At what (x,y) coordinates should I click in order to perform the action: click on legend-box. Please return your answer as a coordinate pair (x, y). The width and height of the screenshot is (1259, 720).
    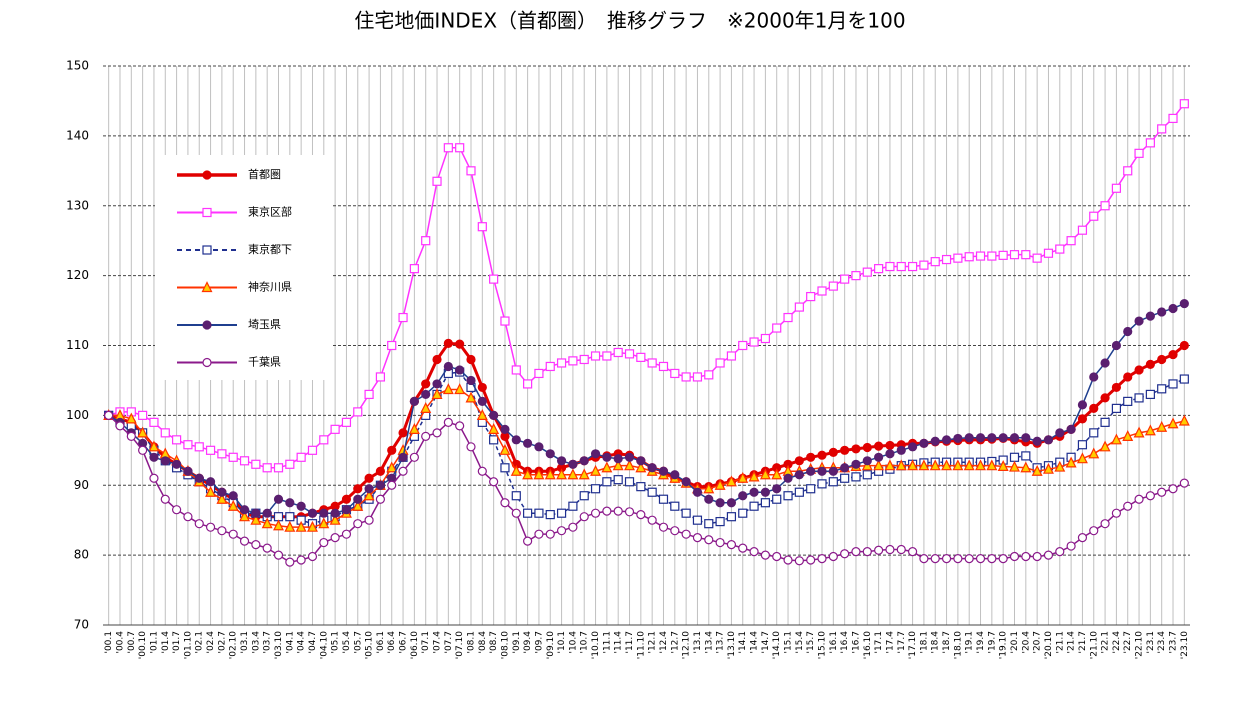
    Looking at the image, I should click on (244, 267).